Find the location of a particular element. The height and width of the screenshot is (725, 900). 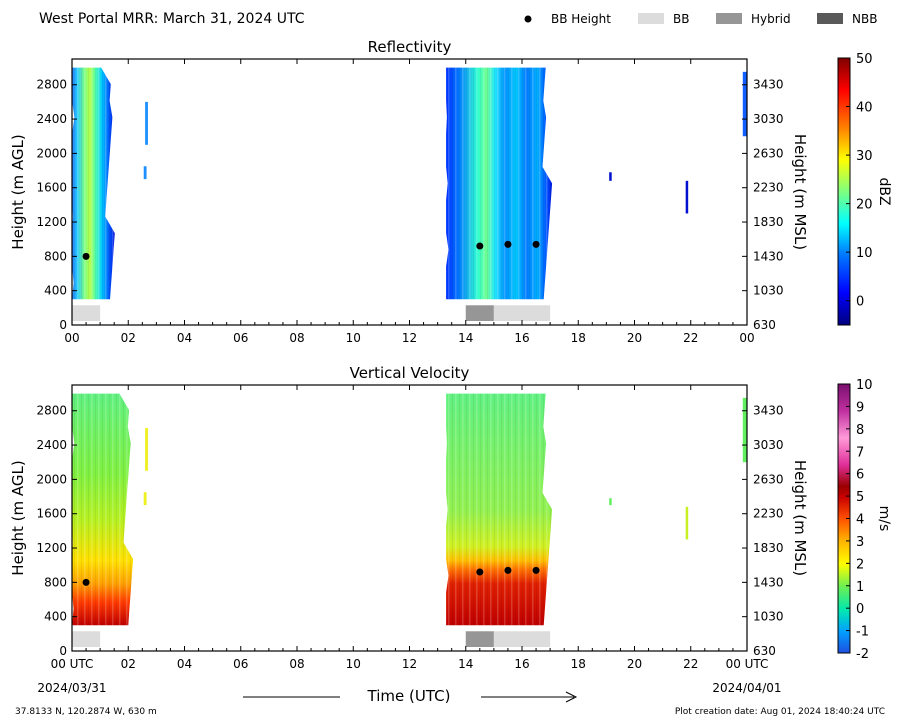

y-tick-label-right: 1030 is located at coordinates (768, 617).